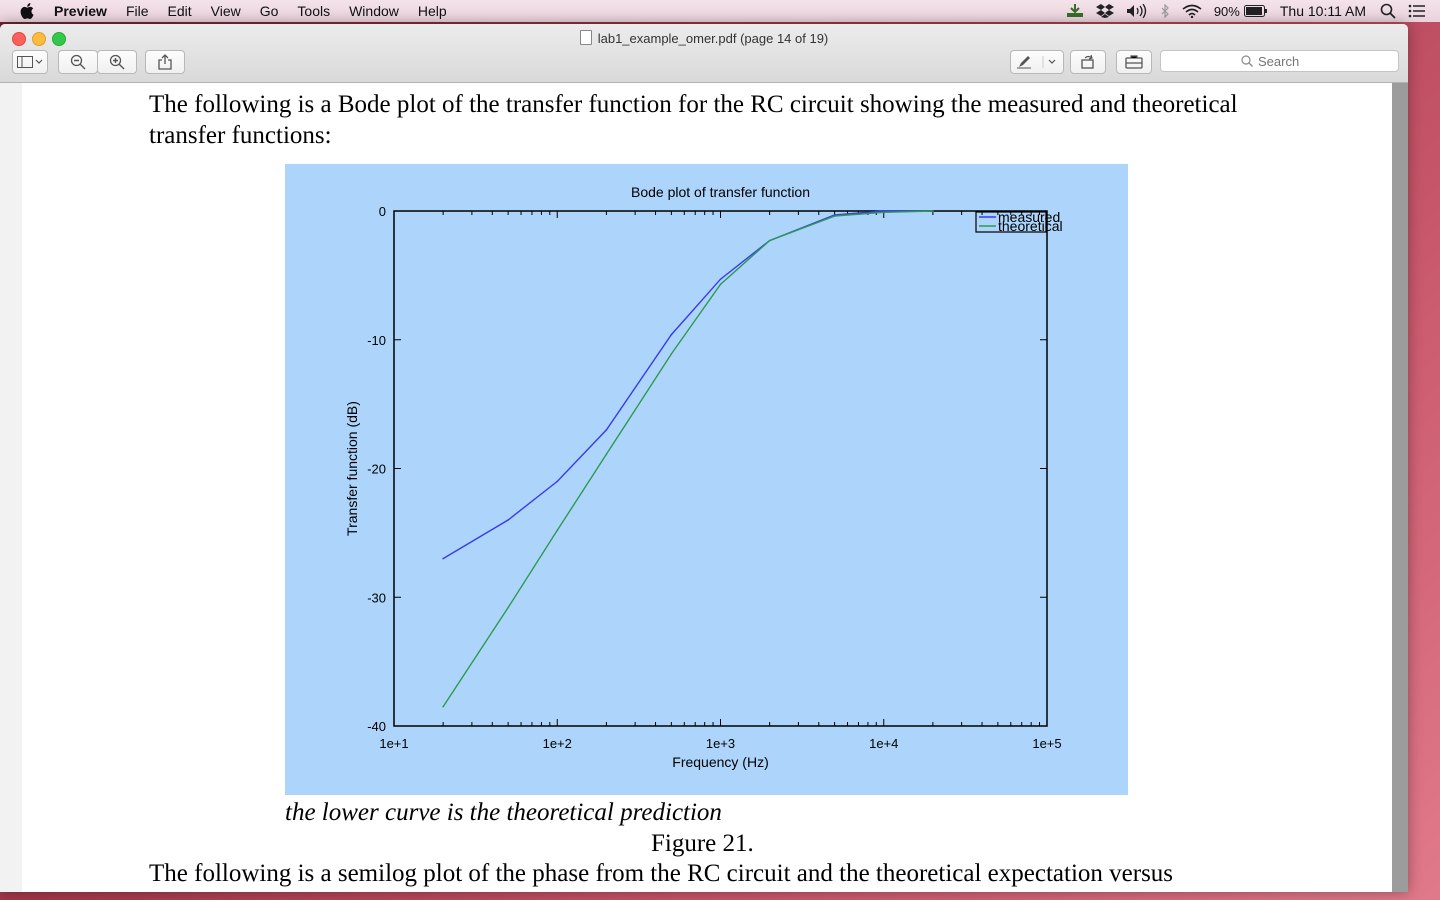  Describe the element at coordinates (137, 11) in the screenshot. I see `menu-file: File` at that location.